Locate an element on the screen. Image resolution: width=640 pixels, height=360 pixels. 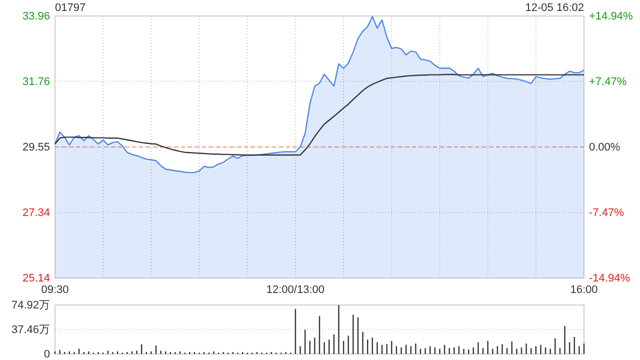
y-tick-label: 37.46万 is located at coordinates (30, 330).